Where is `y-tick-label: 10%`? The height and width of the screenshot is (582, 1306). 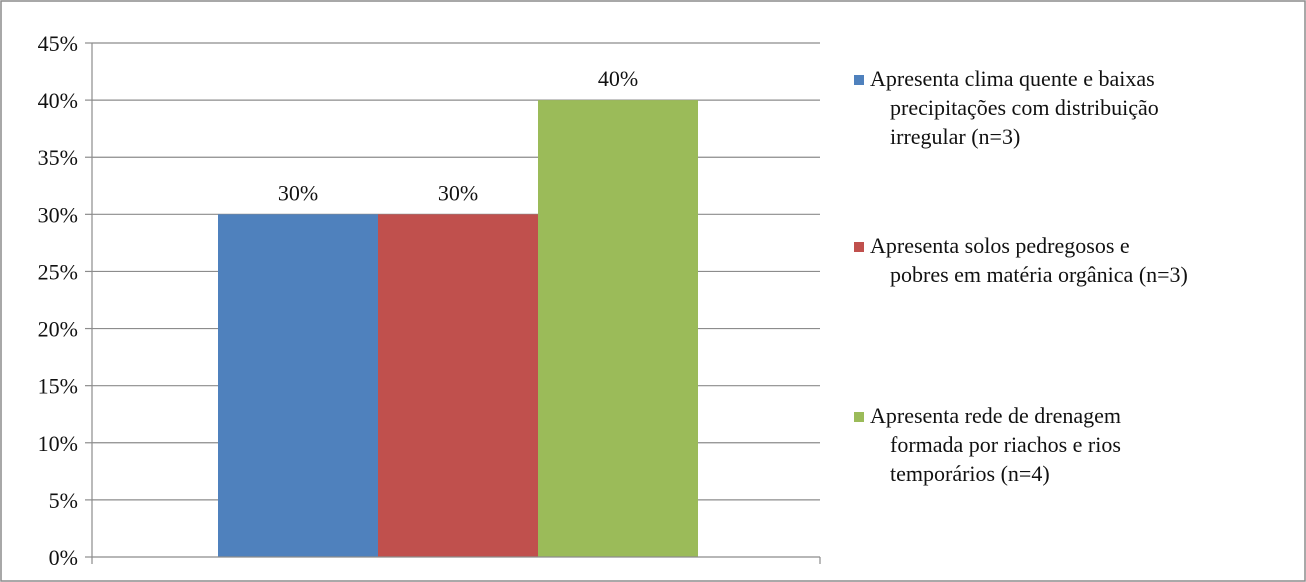 y-tick-label: 10% is located at coordinates (58, 443).